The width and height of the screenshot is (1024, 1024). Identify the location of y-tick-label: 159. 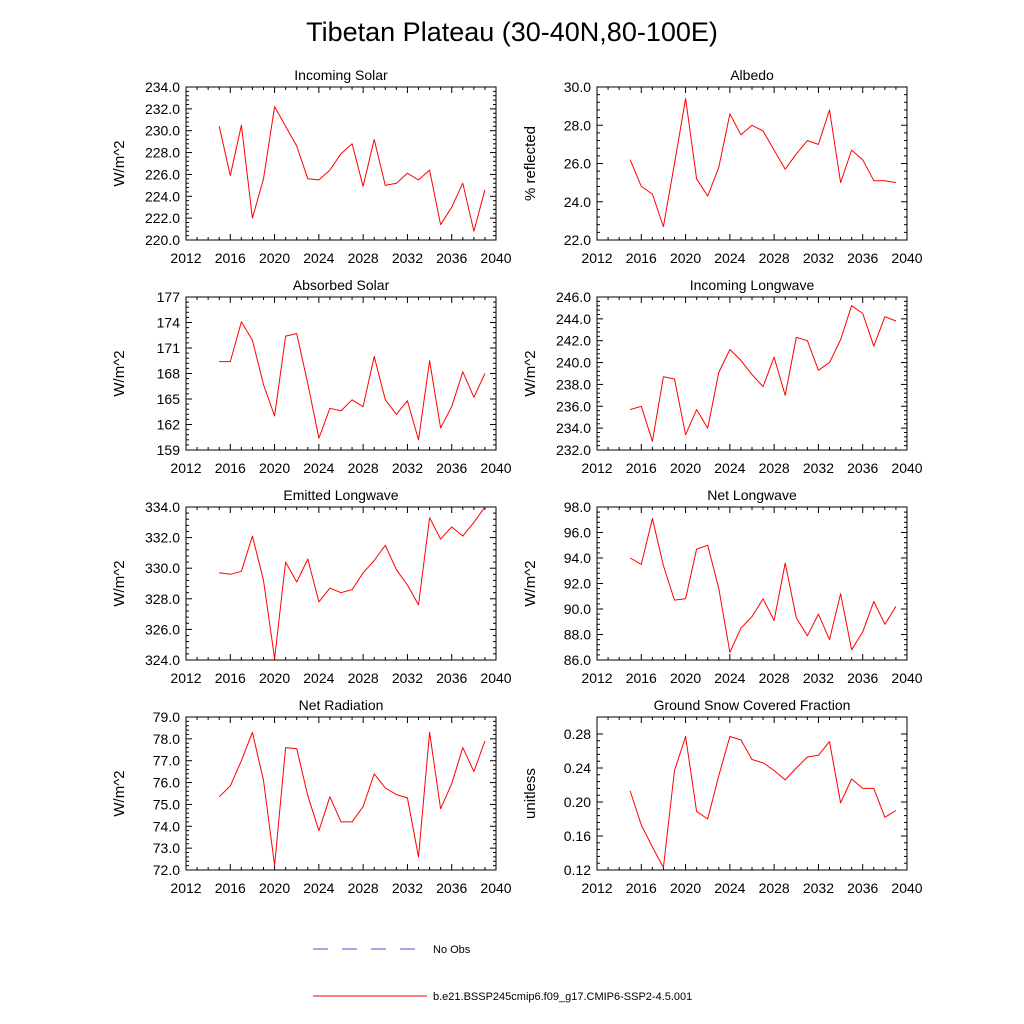
(169, 450).